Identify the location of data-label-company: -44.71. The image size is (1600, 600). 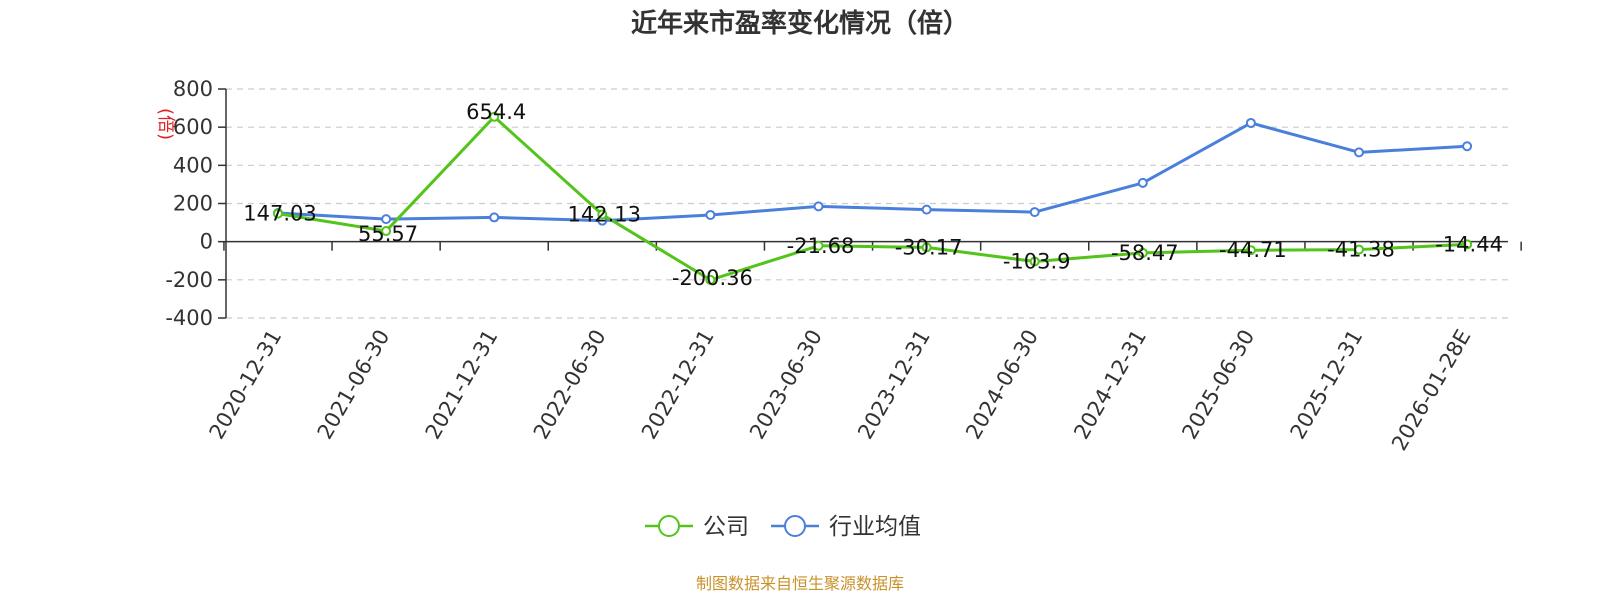
(1253, 250).